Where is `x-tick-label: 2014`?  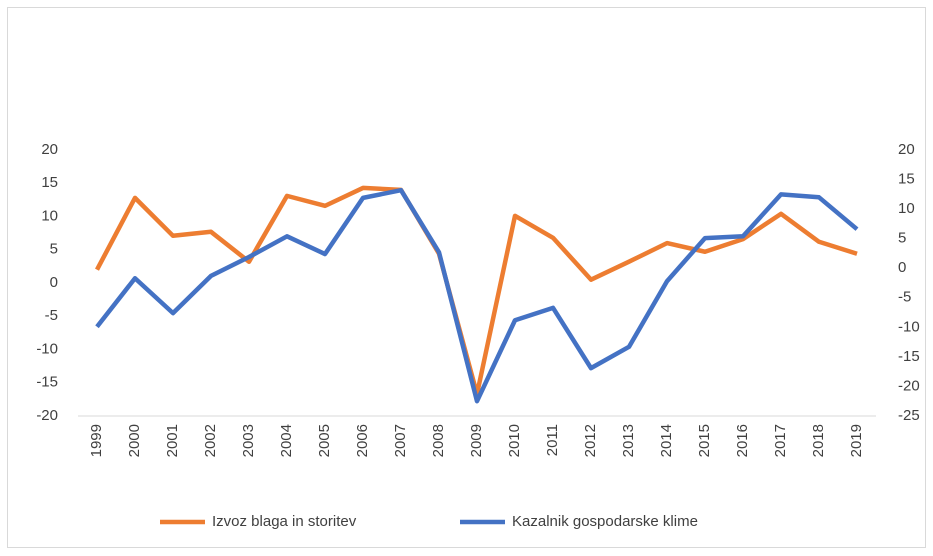 x-tick-label: 2014 is located at coordinates (666, 440).